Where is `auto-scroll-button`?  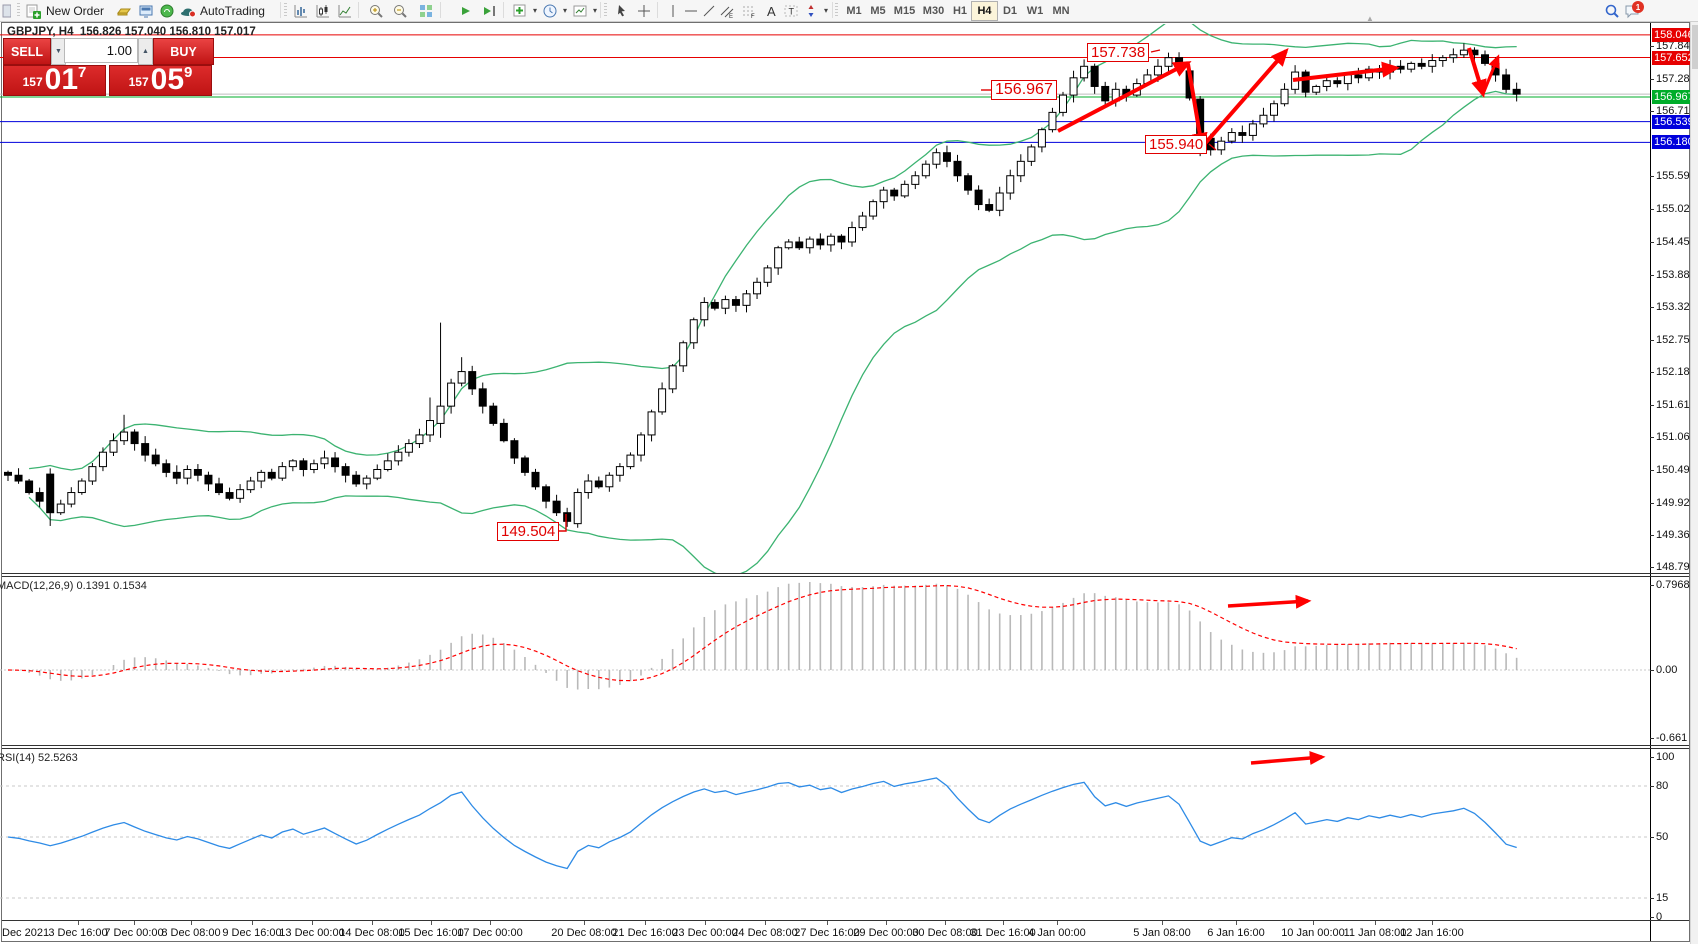 auto-scroll-button is located at coordinates (468, 10).